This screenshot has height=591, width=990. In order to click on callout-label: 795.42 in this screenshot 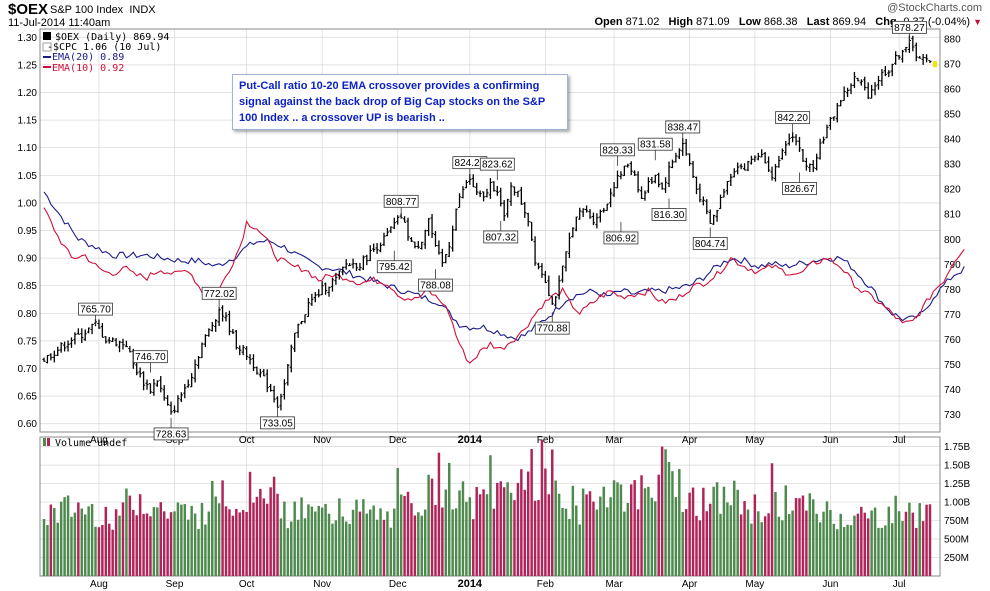, I will do `click(394, 267)`.